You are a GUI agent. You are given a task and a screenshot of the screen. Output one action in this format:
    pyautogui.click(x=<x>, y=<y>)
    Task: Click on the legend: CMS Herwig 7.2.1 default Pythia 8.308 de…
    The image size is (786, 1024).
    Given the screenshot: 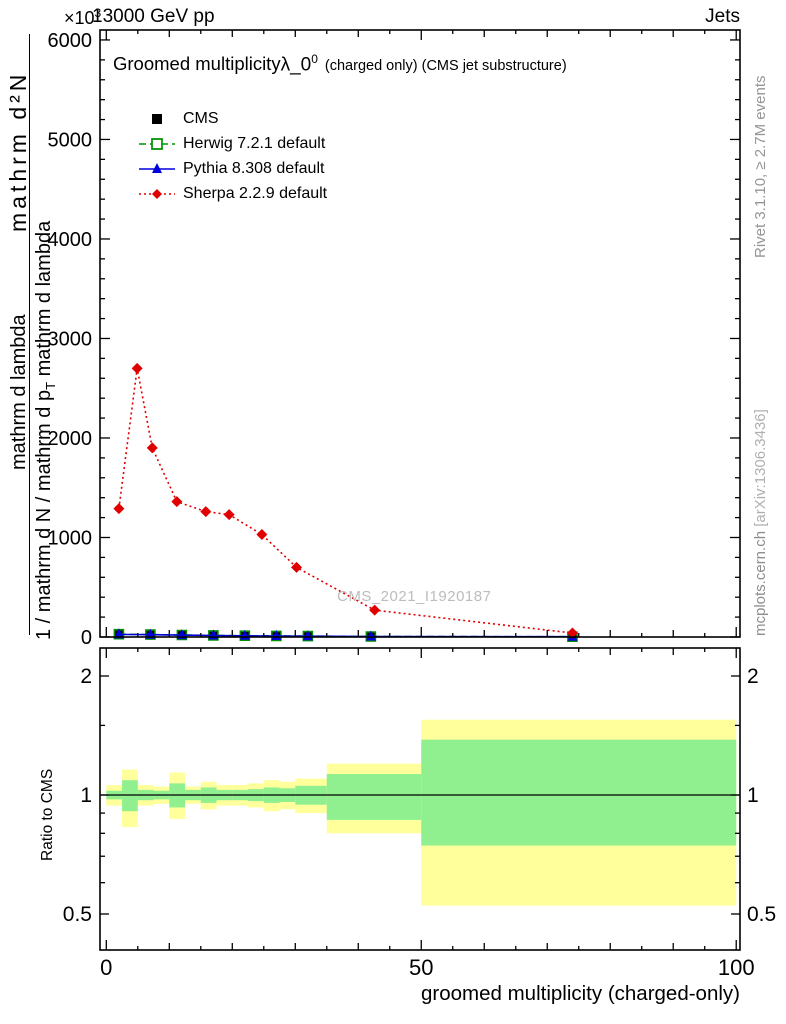 What is the action you would take?
    pyautogui.click(x=232, y=156)
    